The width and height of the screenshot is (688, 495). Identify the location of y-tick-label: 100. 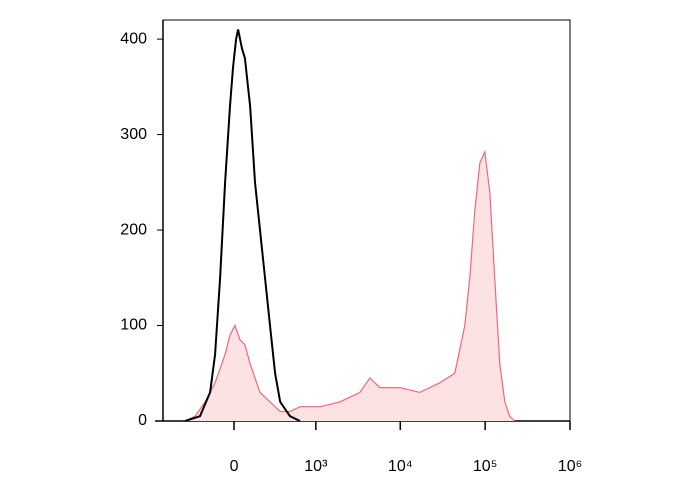
(133, 325).